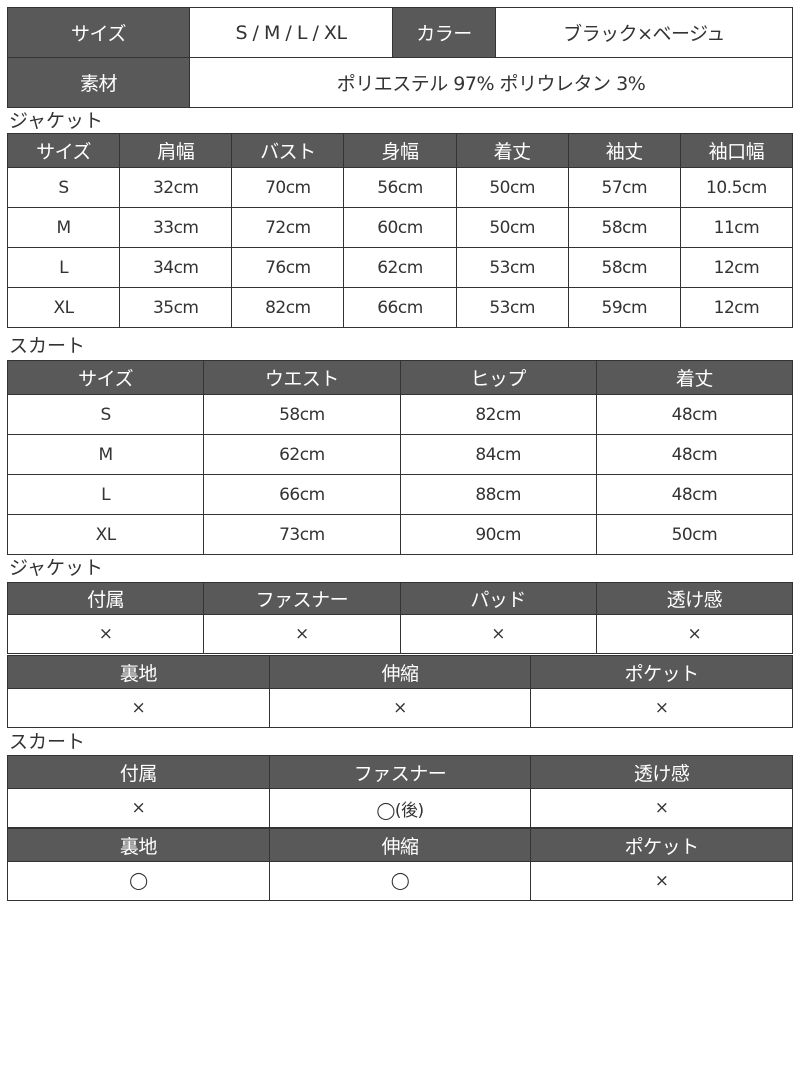 The width and height of the screenshot is (800, 1067). I want to click on table-cell: 34cm, so click(176, 267).